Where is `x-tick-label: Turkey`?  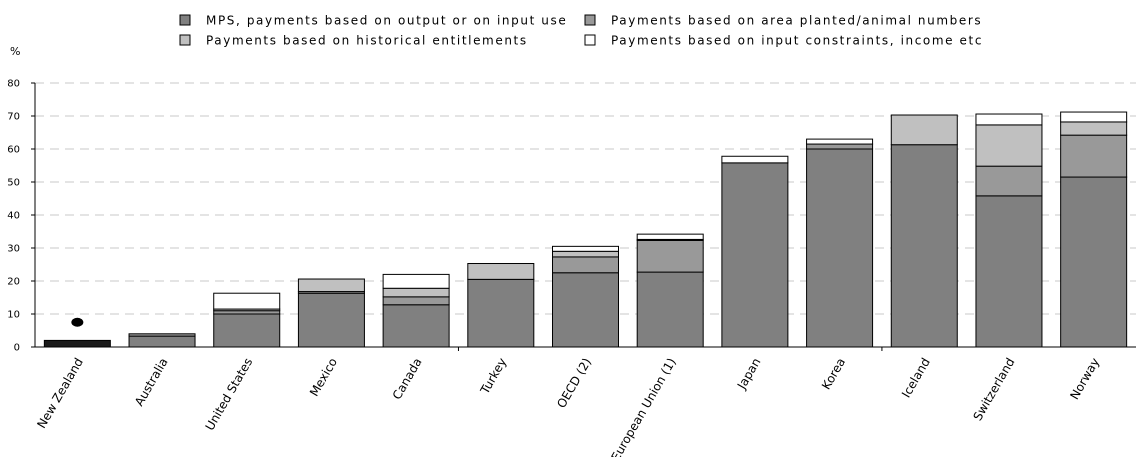 x-tick-label: Turkey is located at coordinates (493, 377).